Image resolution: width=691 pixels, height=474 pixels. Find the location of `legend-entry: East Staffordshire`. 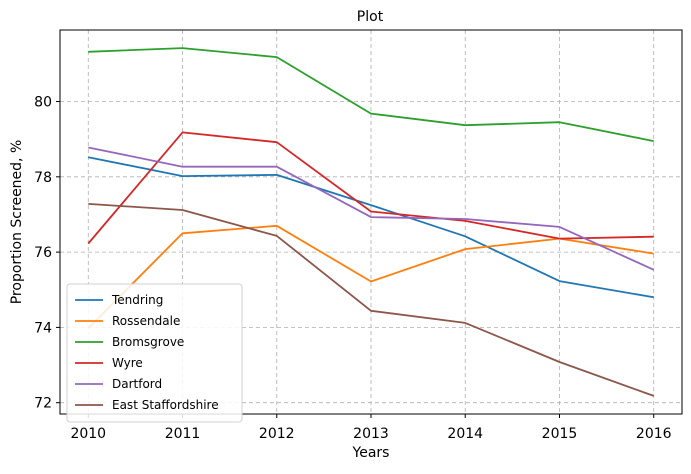

legend-entry: East Staffordshire is located at coordinates (165, 405).